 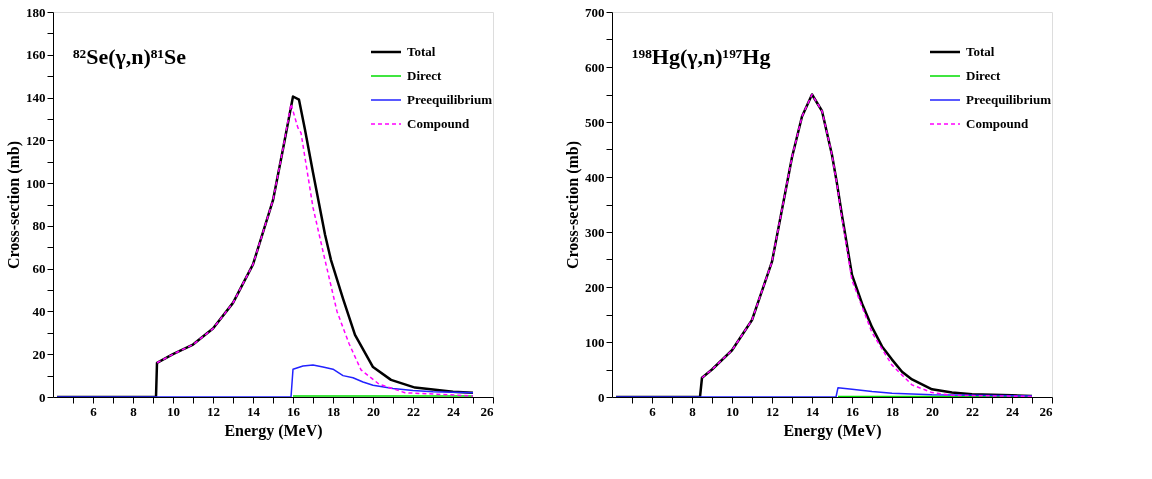 I want to click on y-tick-label: 60, so click(x=39, y=269).